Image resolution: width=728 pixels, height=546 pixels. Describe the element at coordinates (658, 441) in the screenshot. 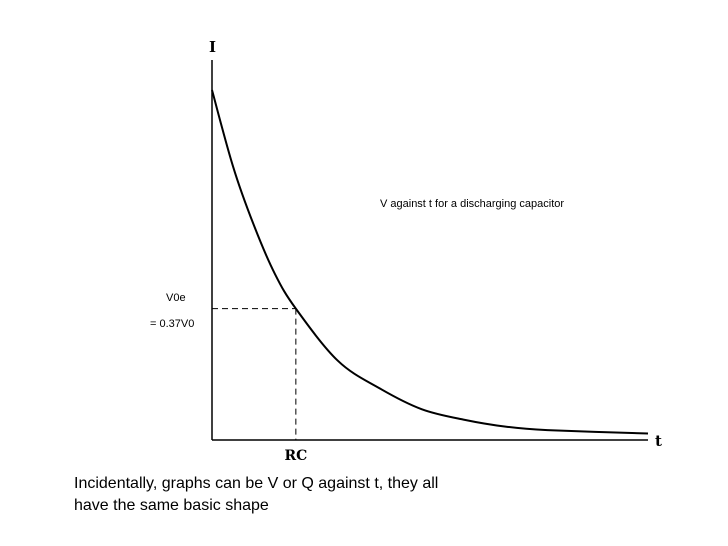

I see `x-axis-label: t` at that location.